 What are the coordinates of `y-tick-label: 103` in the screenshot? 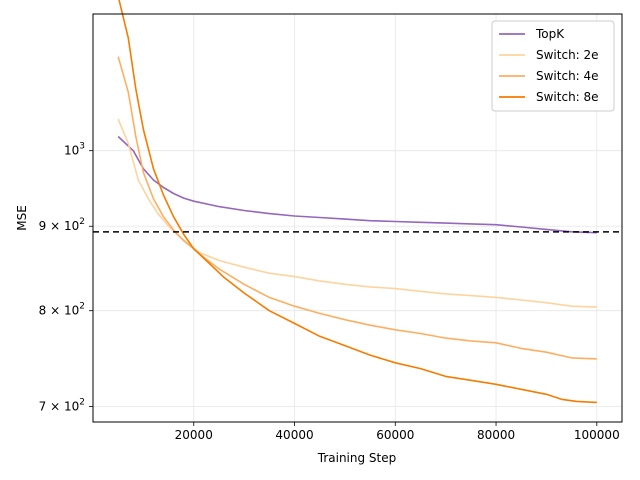 It's located at (74, 150).